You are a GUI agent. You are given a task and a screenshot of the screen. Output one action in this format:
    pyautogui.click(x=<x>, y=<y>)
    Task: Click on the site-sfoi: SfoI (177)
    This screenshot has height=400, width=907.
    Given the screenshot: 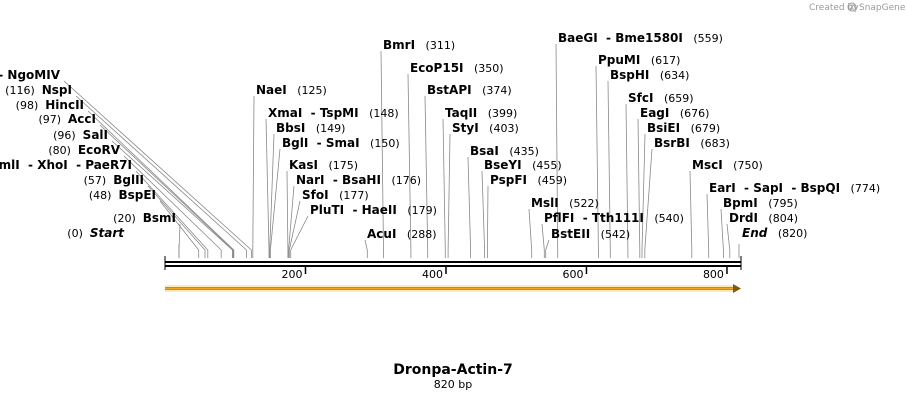 What is the action you would take?
    pyautogui.click(x=335, y=195)
    